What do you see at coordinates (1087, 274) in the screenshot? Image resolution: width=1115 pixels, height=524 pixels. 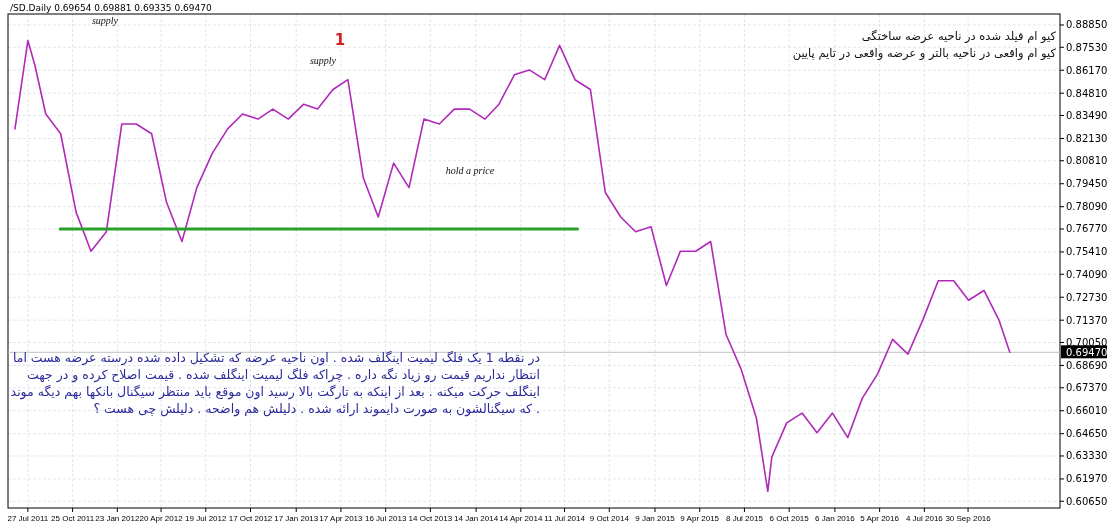 I see `y-tick-label: 0.74090` at bounding box center [1087, 274].